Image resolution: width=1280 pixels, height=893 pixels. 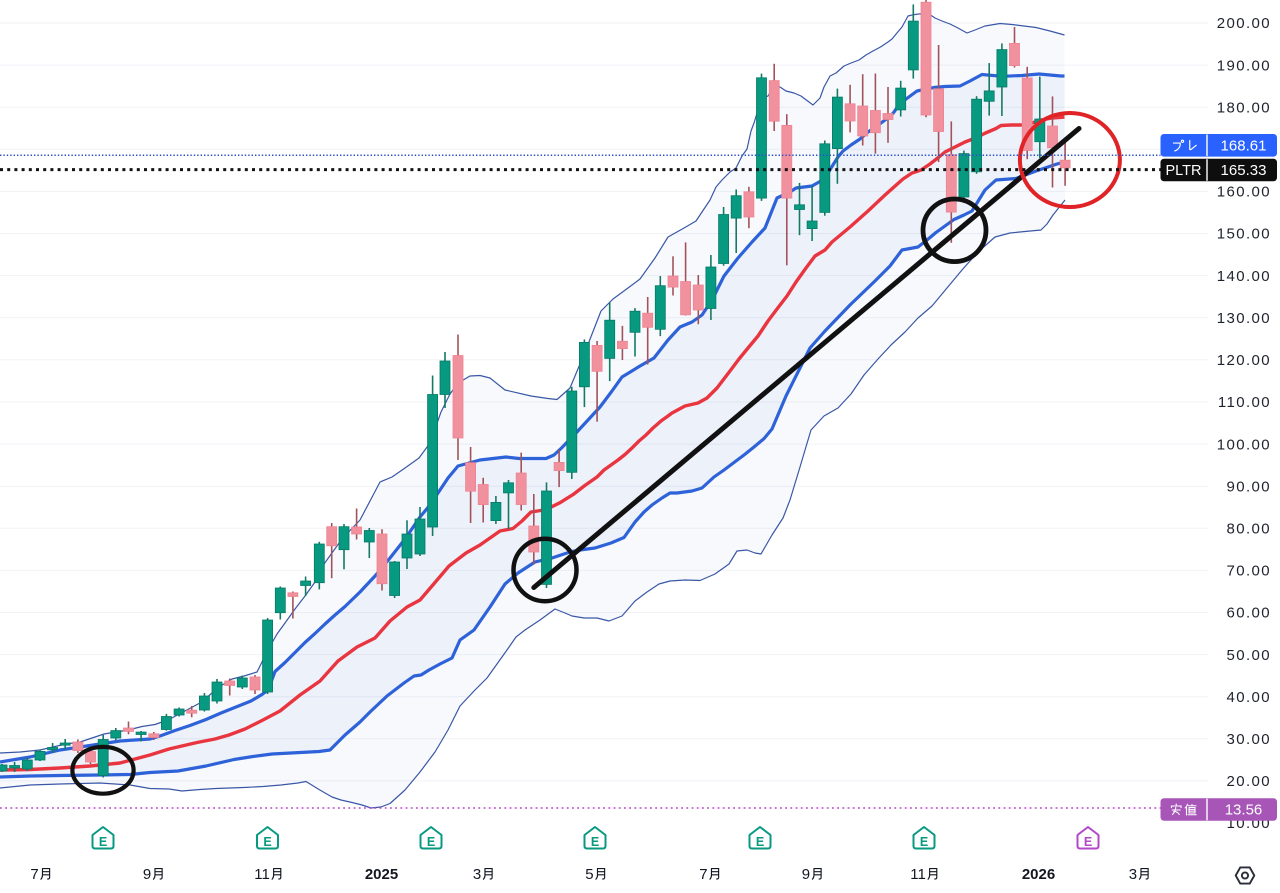 What do you see at coordinates (1244, 318) in the screenshot?
I see `svg-text: 130.00` at bounding box center [1244, 318].